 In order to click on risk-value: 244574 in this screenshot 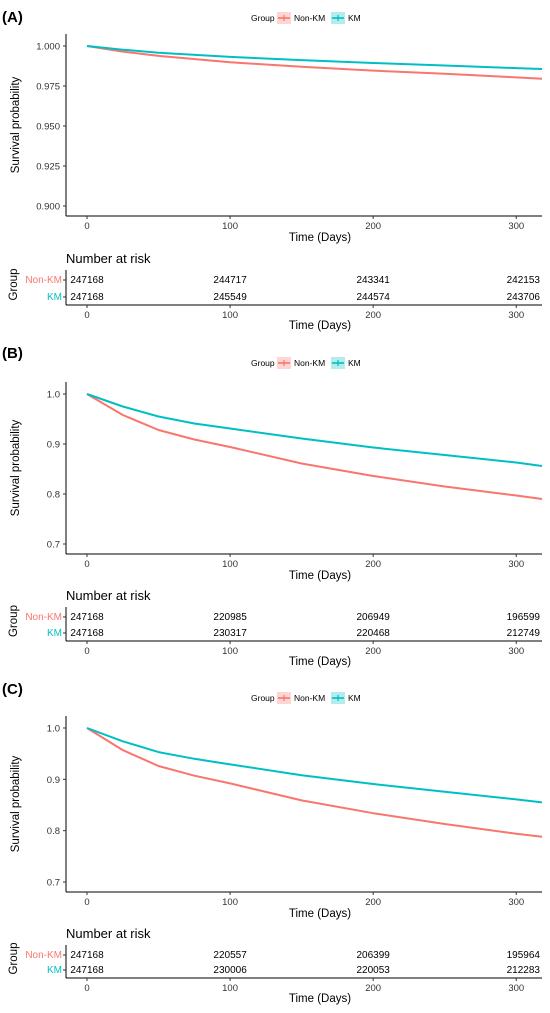, I will do `click(373, 297)`.